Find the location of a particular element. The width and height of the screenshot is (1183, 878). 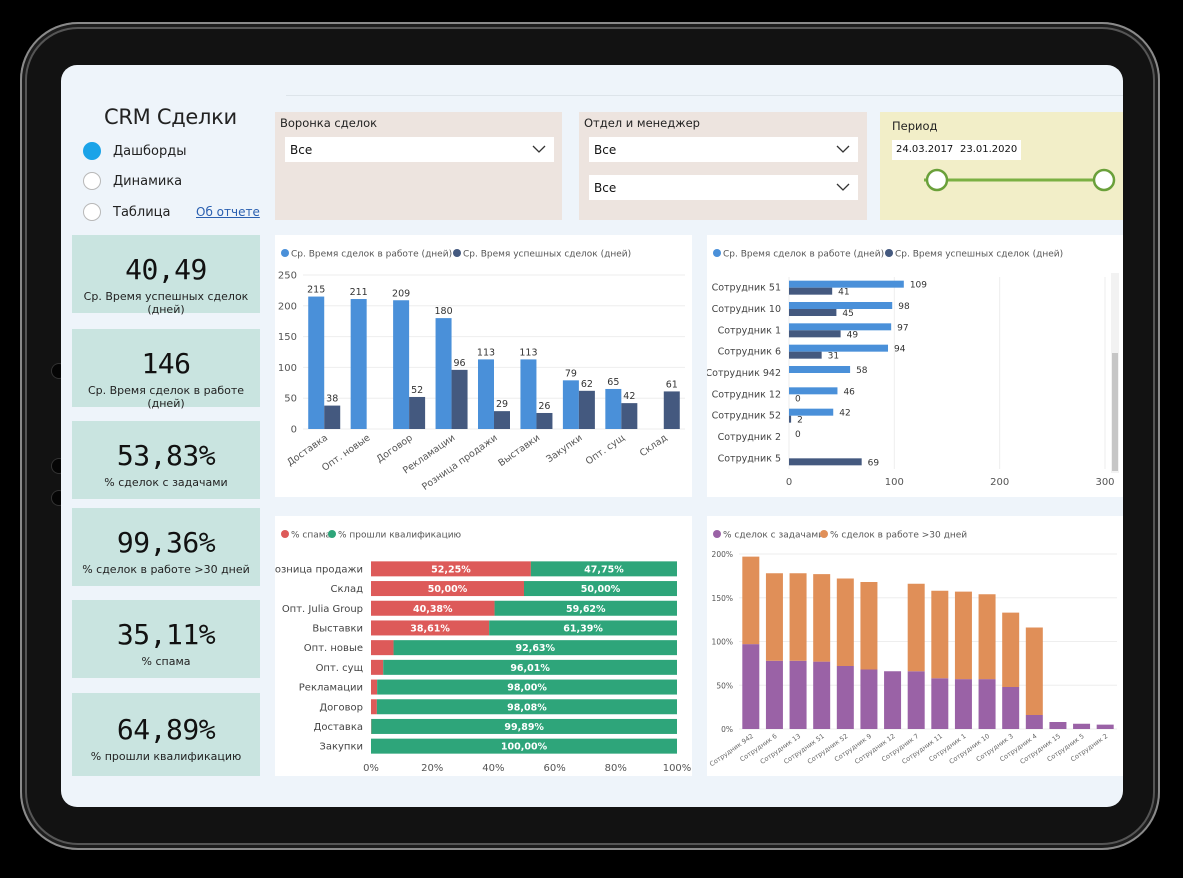

kpi-card: 99,36% % сделок в работе >30 дней is located at coordinates (166, 547).